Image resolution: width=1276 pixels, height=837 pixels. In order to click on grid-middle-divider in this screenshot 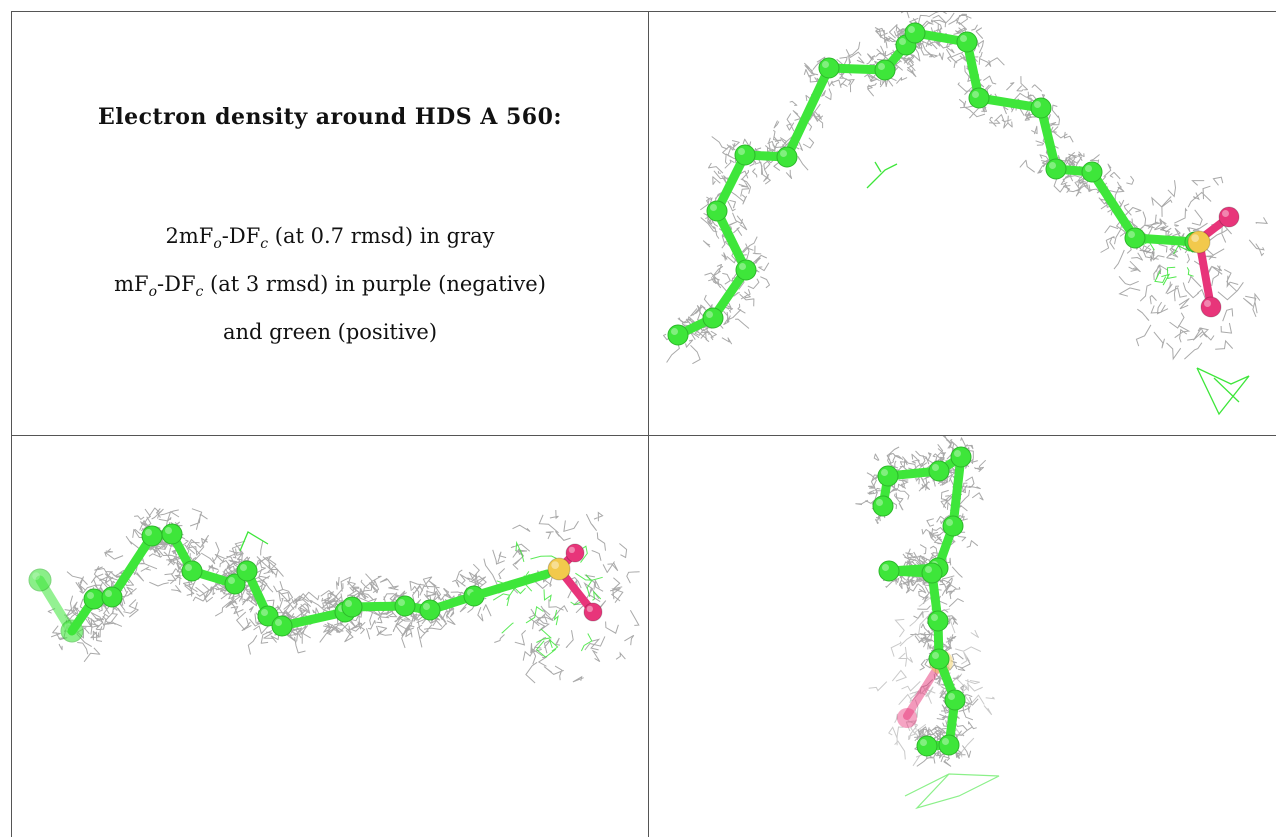, I will do `click(644, 435)`.